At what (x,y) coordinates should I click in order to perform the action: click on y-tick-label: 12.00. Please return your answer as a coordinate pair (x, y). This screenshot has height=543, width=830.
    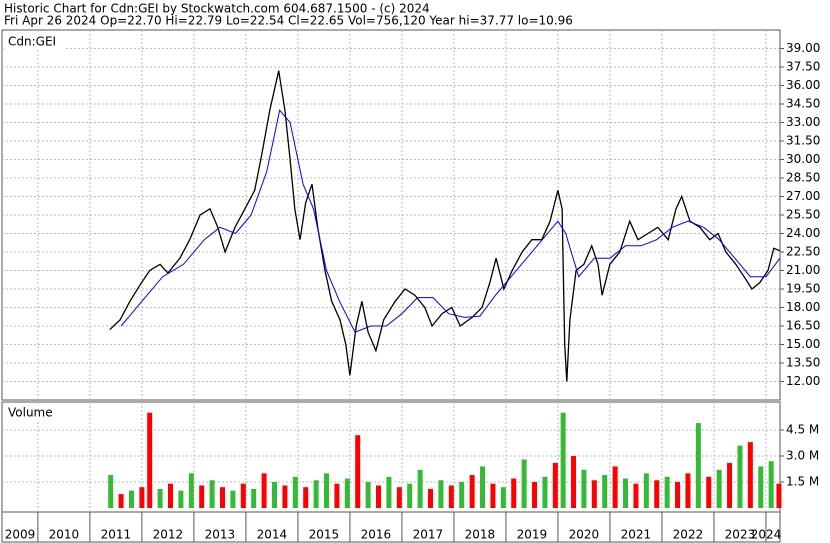
    Looking at the image, I should click on (803, 381).